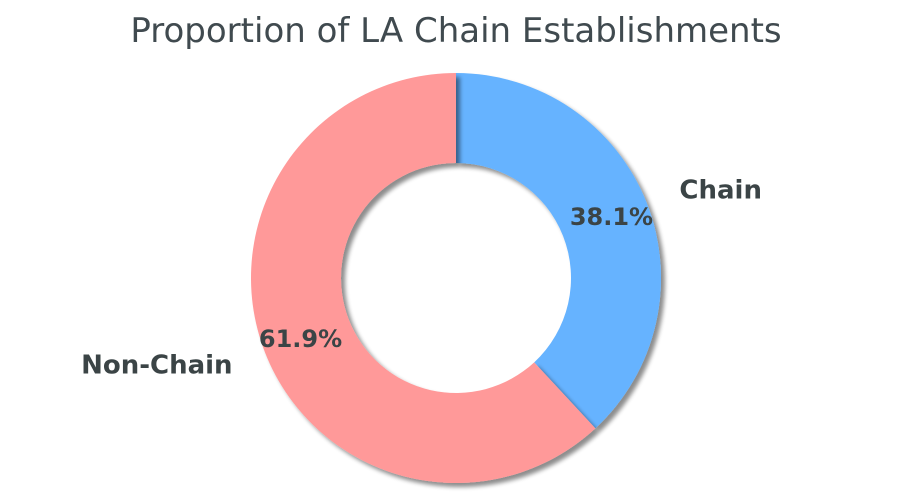  I want to click on category-label-chain: Chain, so click(720, 190).